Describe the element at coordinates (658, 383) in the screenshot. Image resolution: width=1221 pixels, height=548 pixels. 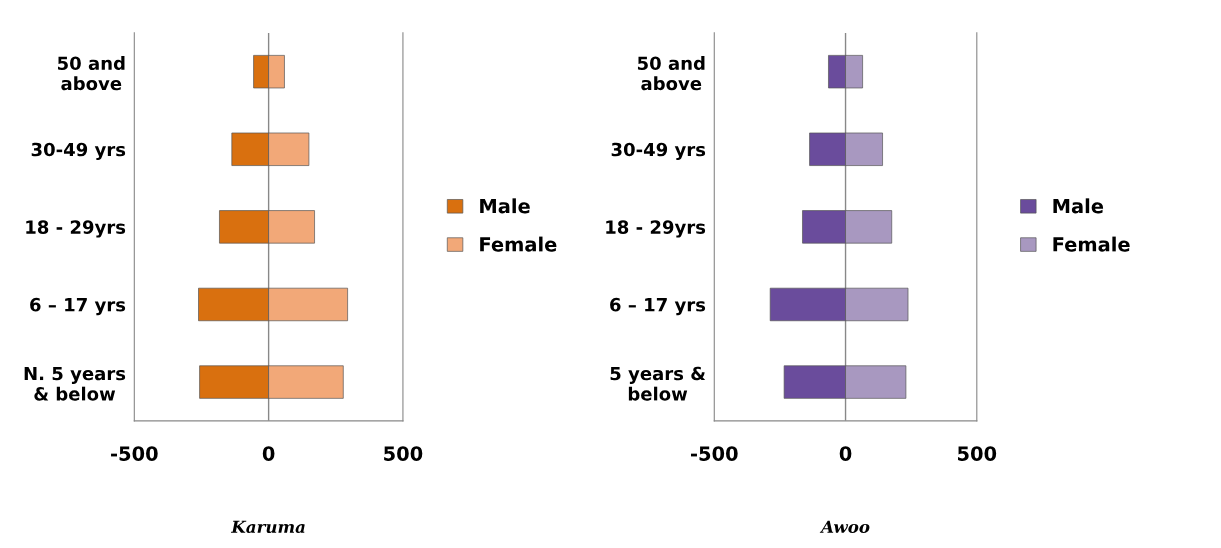
I see `y-tick-label: 5 years & below` at that location.